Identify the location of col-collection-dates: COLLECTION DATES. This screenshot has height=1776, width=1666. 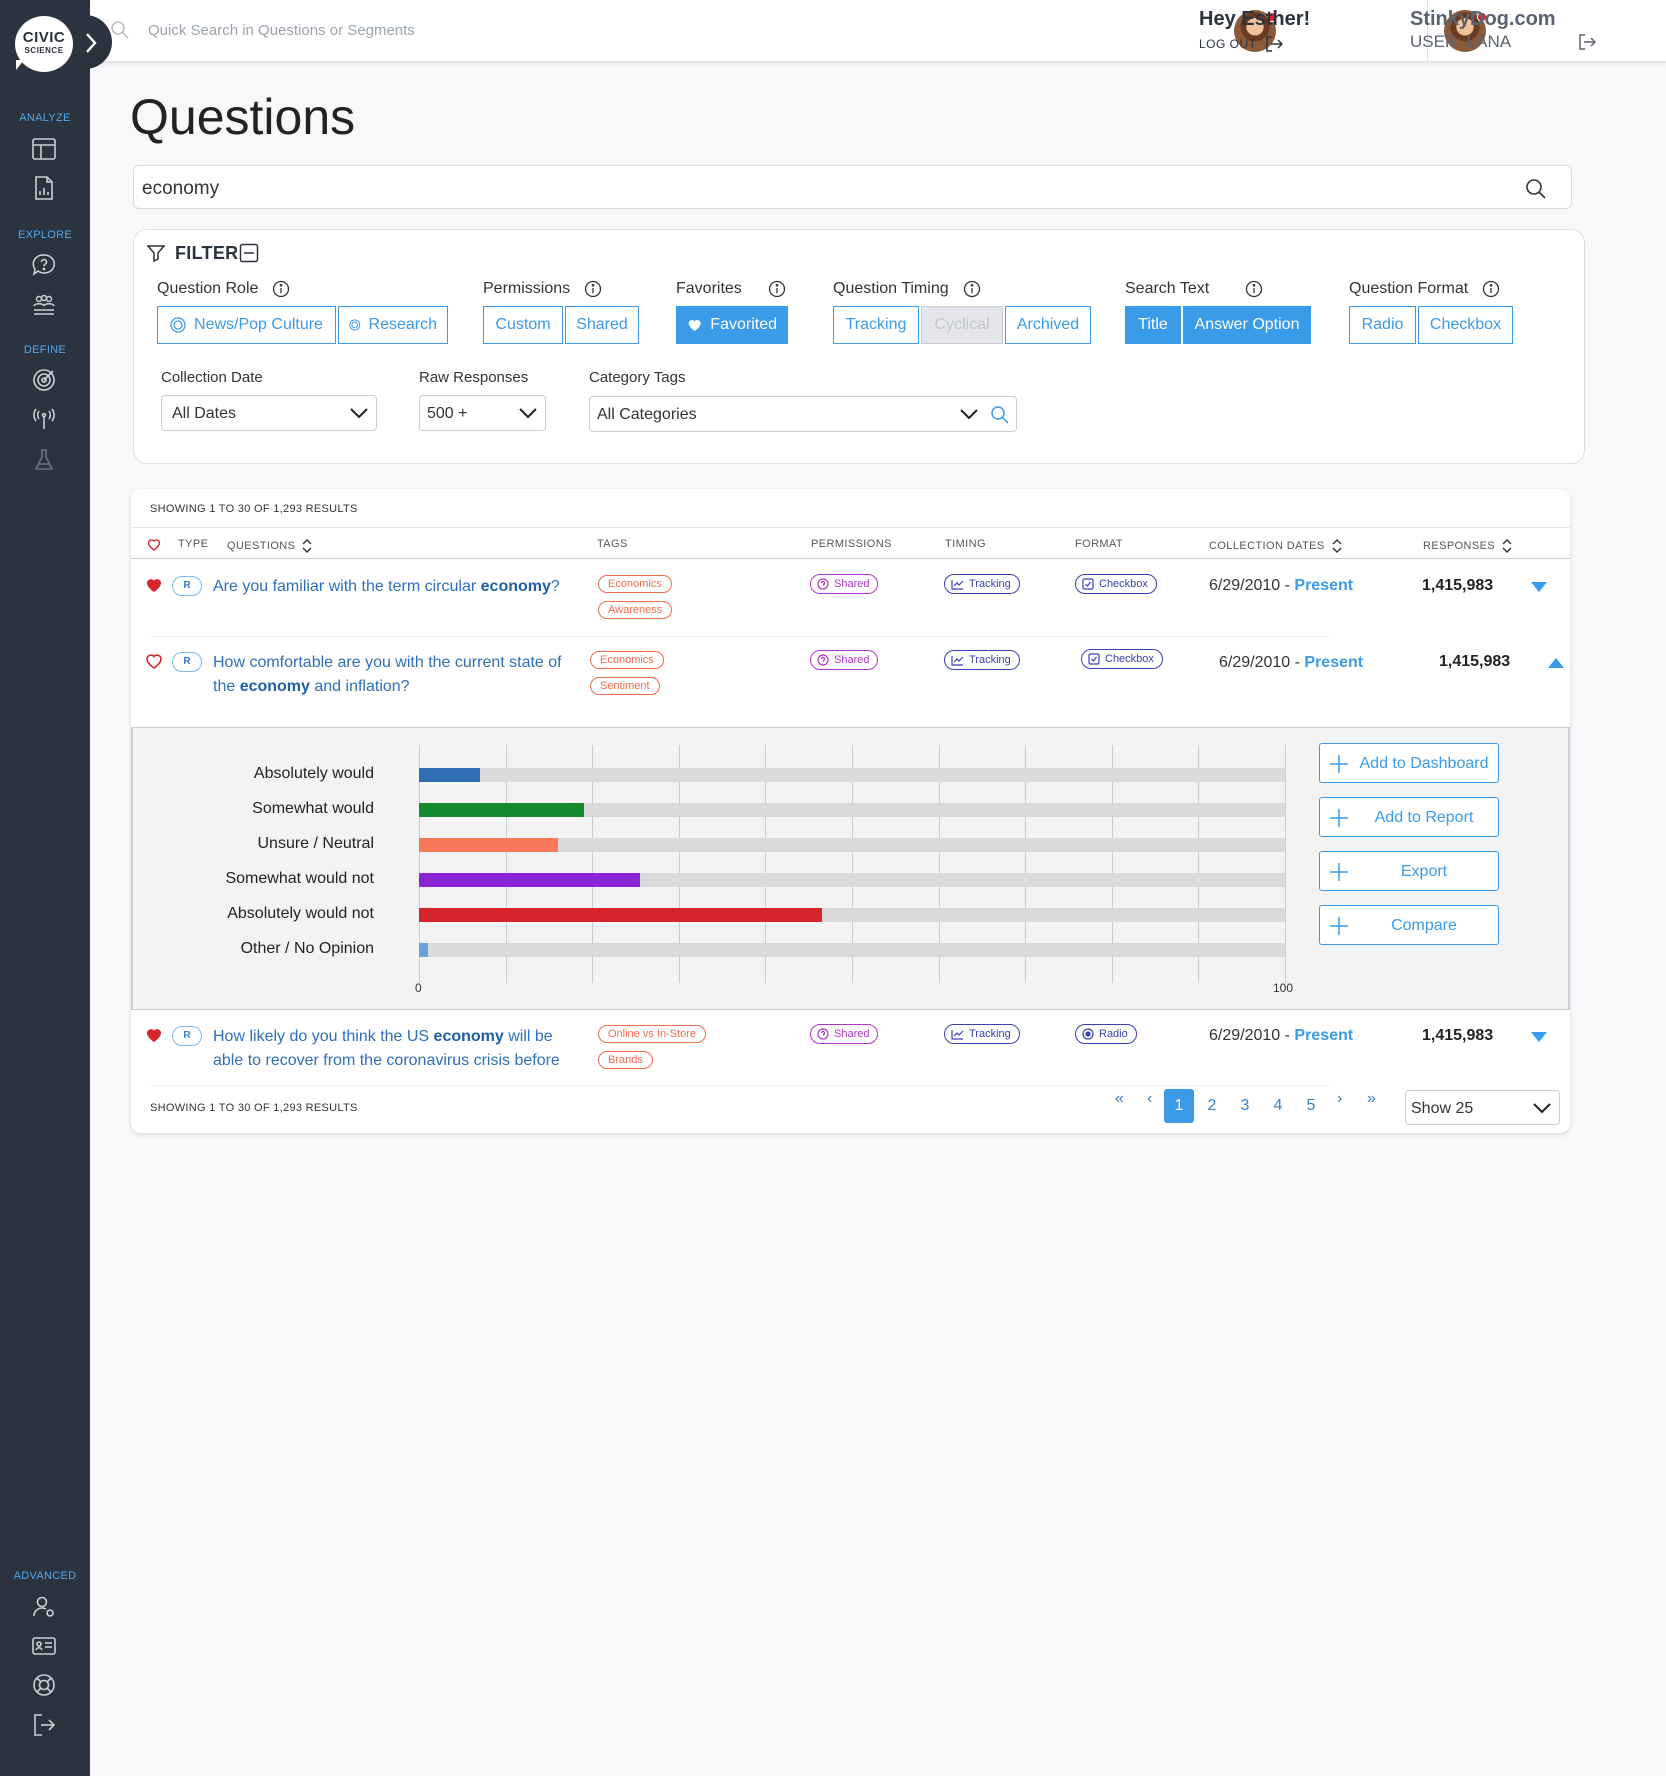
(1276, 546).